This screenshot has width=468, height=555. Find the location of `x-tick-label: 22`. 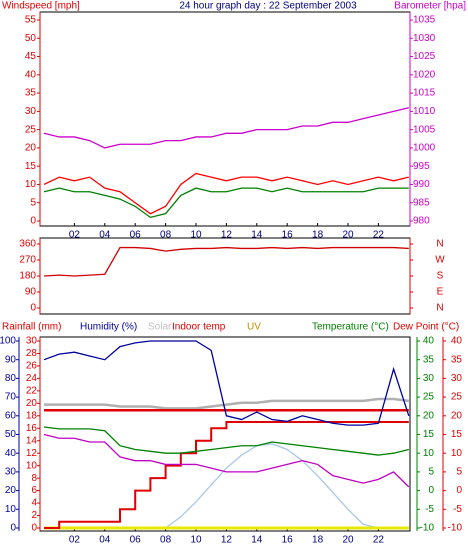

x-tick-label: 22 is located at coordinates (379, 540).